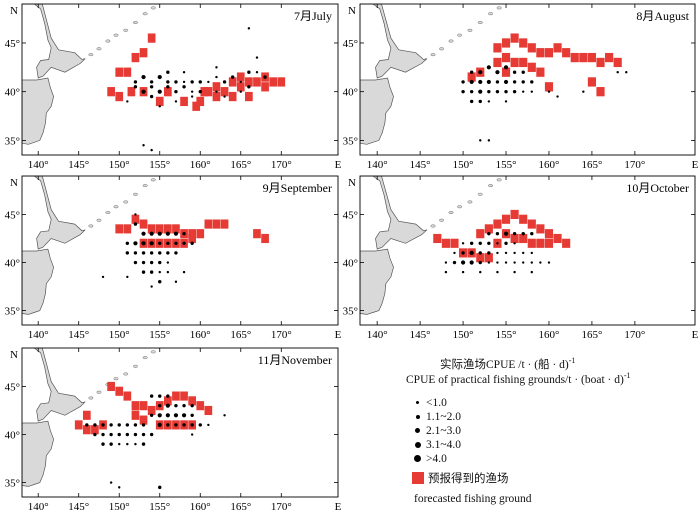  What do you see at coordinates (527, 79) in the screenshot?
I see `panel-frame` at bounding box center [527, 79].